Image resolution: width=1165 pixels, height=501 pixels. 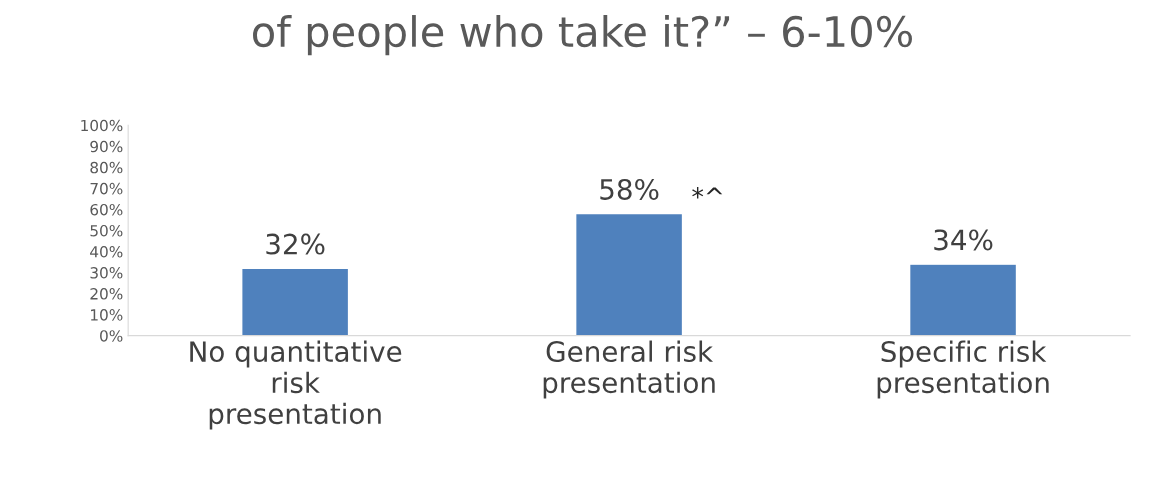 What do you see at coordinates (629, 189) in the screenshot?
I see `data-label: 58%` at bounding box center [629, 189].